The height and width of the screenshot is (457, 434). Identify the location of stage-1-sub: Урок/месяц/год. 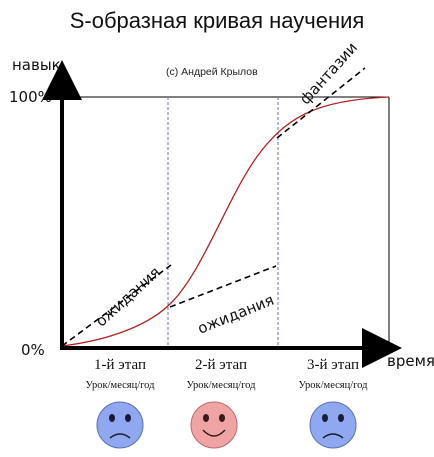
(120, 385).